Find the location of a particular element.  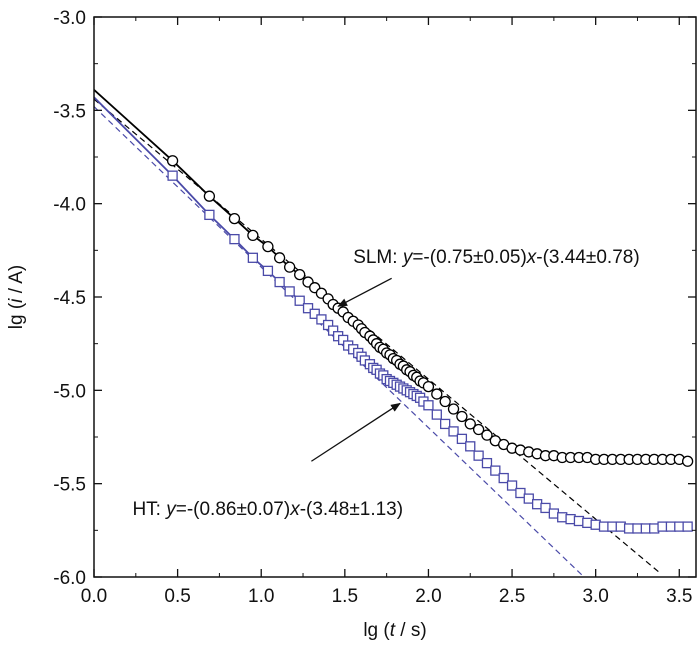

annotation-ht-tail: -(3.48±1.13) is located at coordinates (351, 509).